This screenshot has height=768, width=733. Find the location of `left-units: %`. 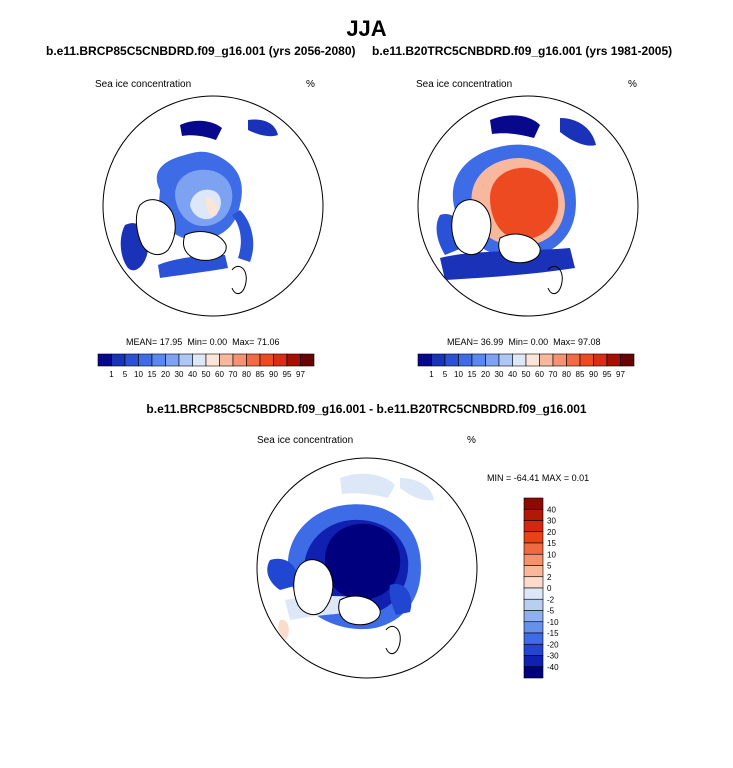

left-units: % is located at coordinates (310, 84).